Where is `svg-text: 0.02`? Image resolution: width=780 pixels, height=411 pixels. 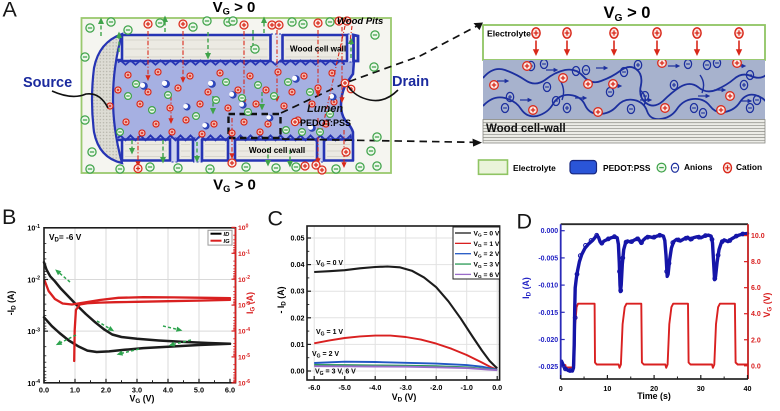
svg-text: 0.02 is located at coordinates (298, 317).